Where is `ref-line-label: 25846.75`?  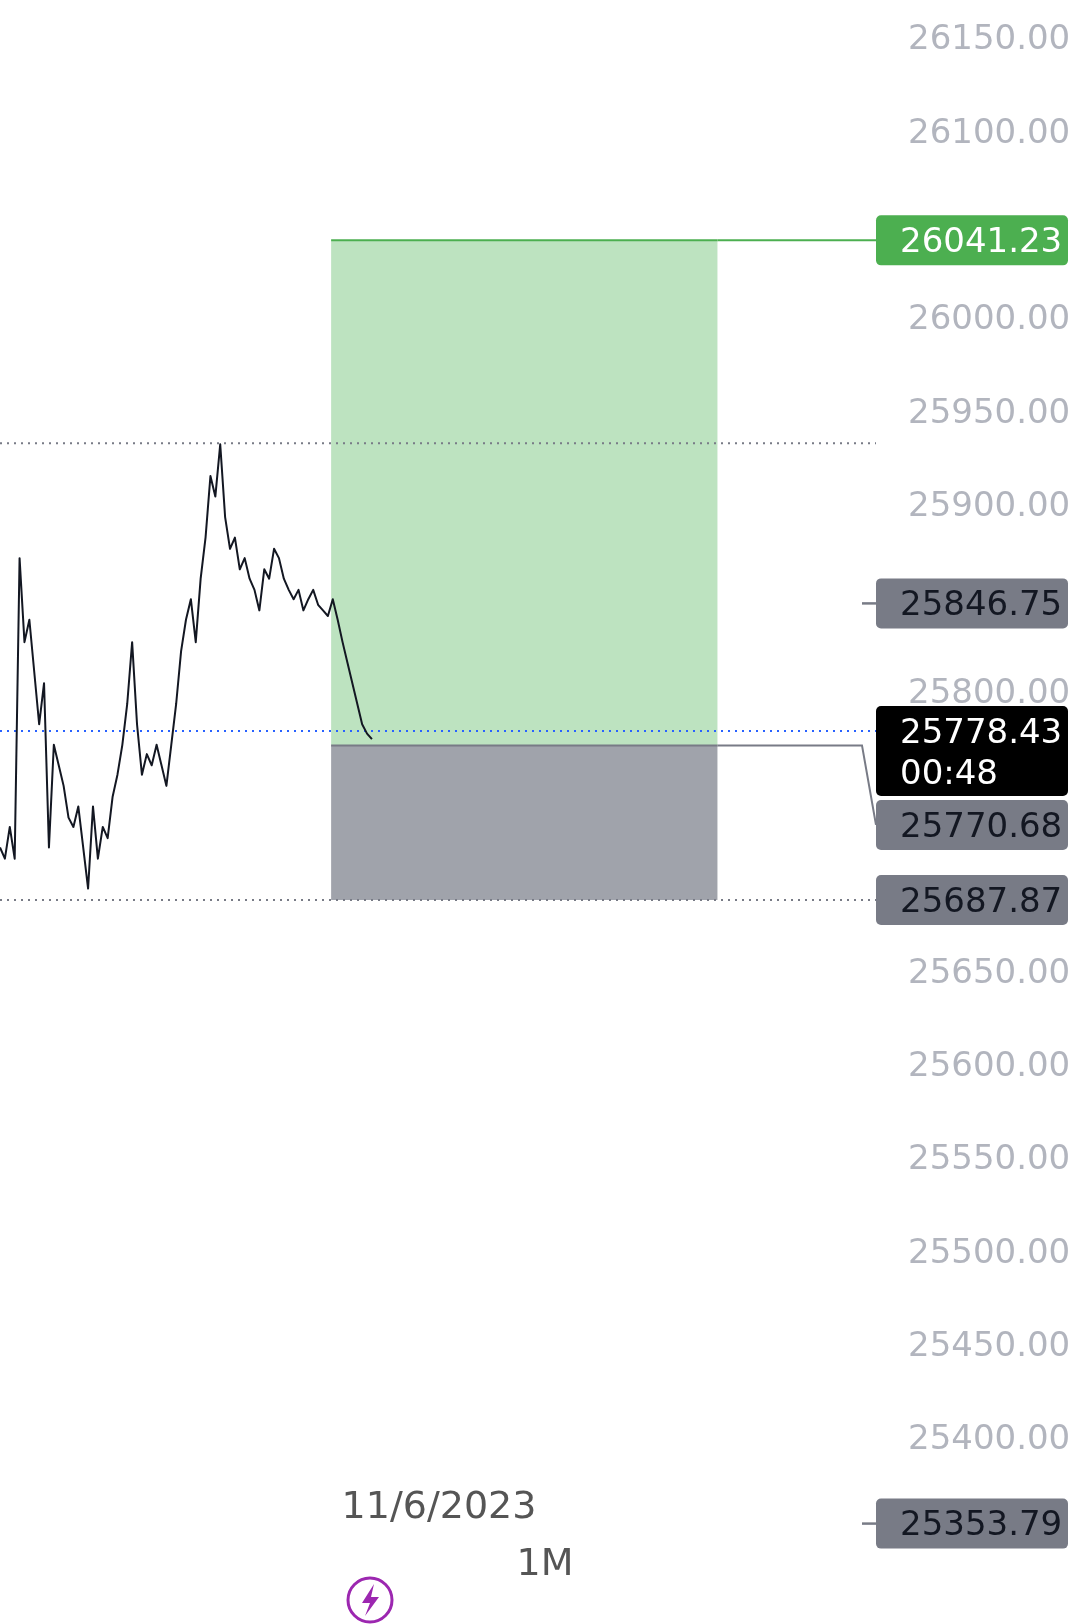 ref-line-label: 25846.75 is located at coordinates (981, 603).